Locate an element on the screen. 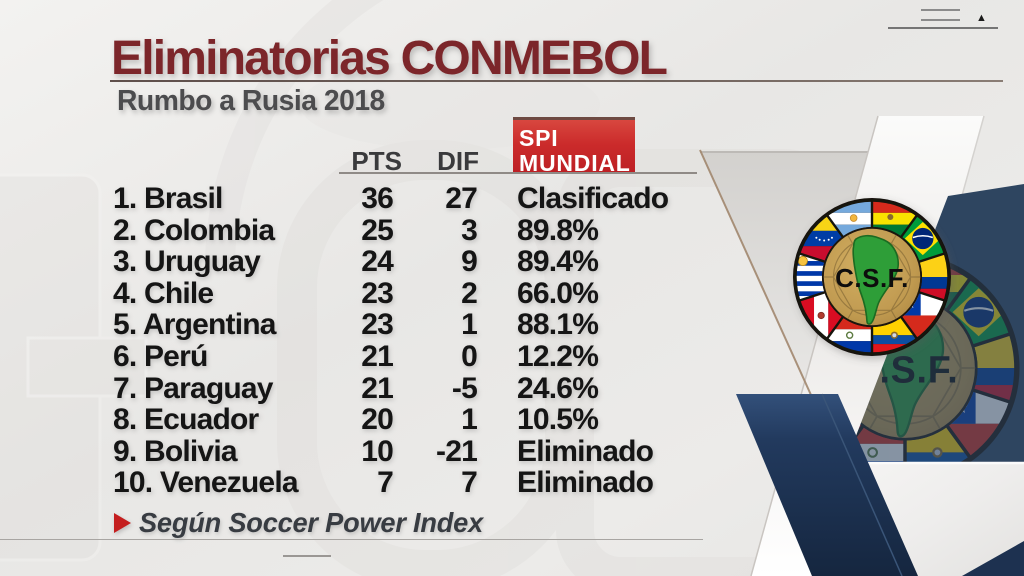 The image size is (1024, 576). column-header-pts: PTS is located at coordinates (376, 161).